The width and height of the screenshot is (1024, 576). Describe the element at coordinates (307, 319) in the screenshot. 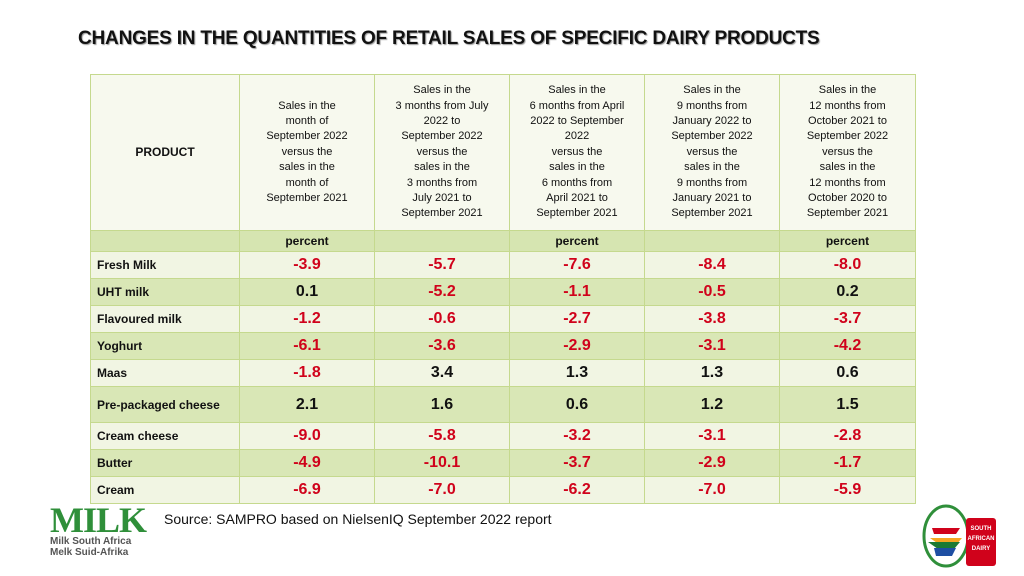

I see `value-cell: -1.2` at that location.